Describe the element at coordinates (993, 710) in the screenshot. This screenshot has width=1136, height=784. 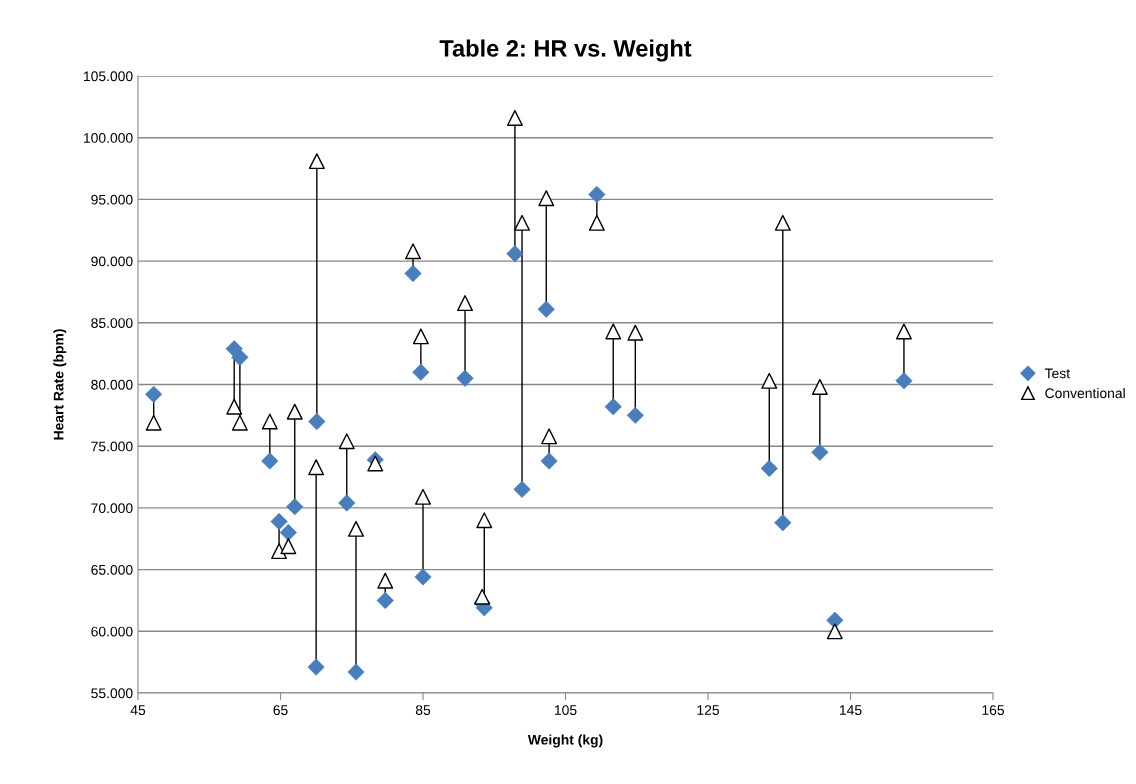
I see `x-tick-label: 165` at that location.